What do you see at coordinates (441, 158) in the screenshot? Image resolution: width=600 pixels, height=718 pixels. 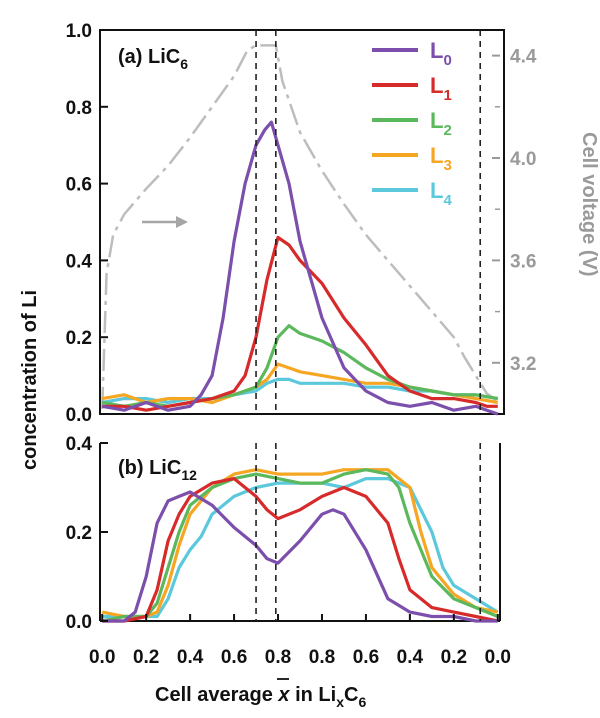 I see `legend-label-L3: L3` at bounding box center [441, 158].